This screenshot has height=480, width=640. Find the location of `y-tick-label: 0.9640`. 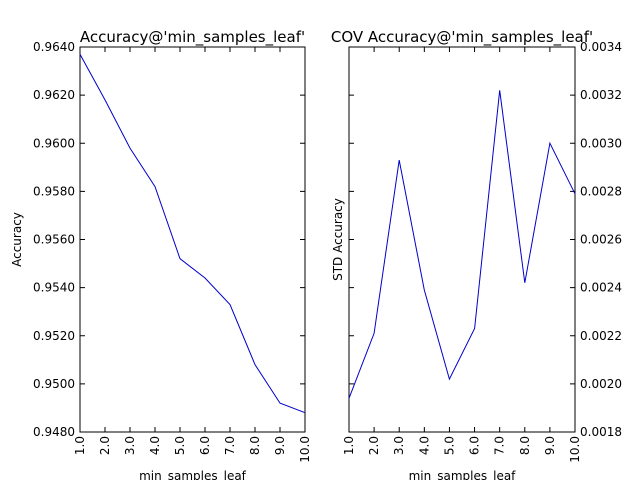

y-tick-label: 0.9640 is located at coordinates (54, 47).